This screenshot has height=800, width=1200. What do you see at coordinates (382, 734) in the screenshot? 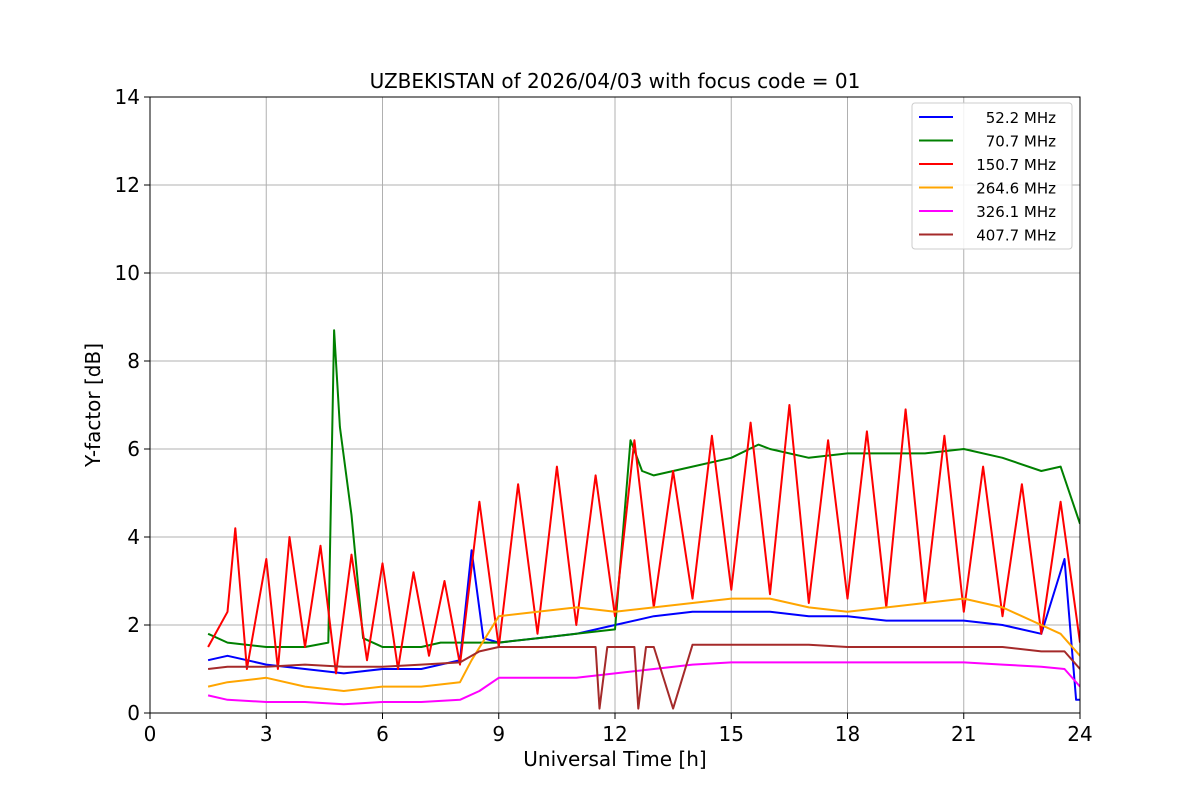
I see `x-tick-label: 6` at bounding box center [382, 734].